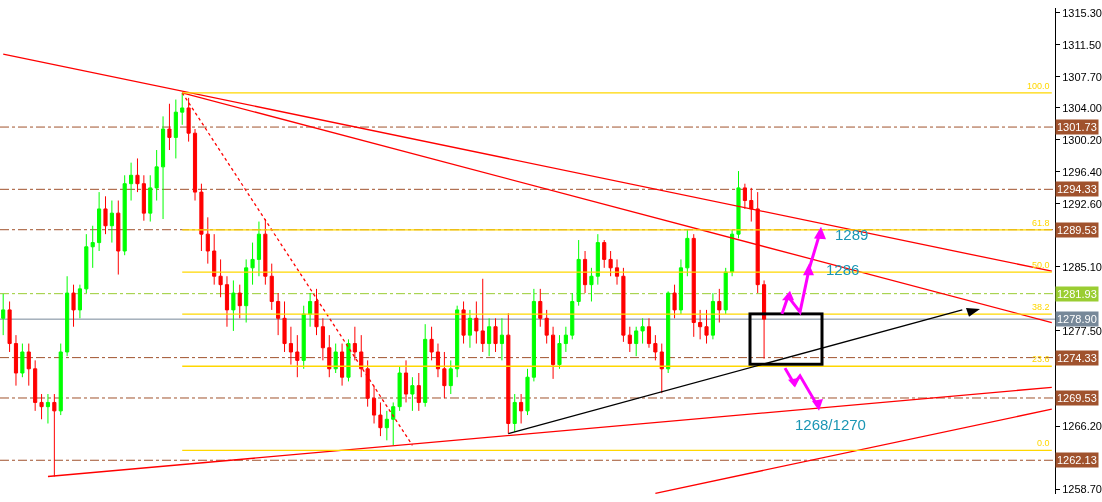 The width and height of the screenshot is (1102, 502). Describe the element at coordinates (1082, 488) in the screenshot. I see `y-tick-label: 1258.70` at that location.